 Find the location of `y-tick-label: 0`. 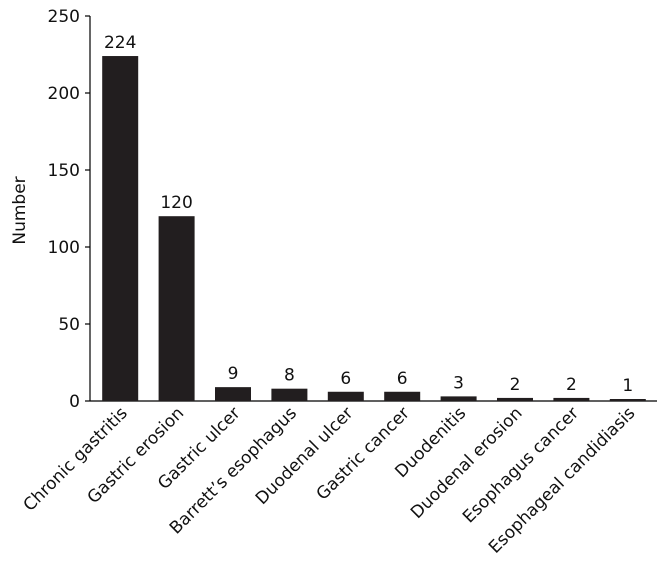

y-tick-label: 0 is located at coordinates (74, 402).